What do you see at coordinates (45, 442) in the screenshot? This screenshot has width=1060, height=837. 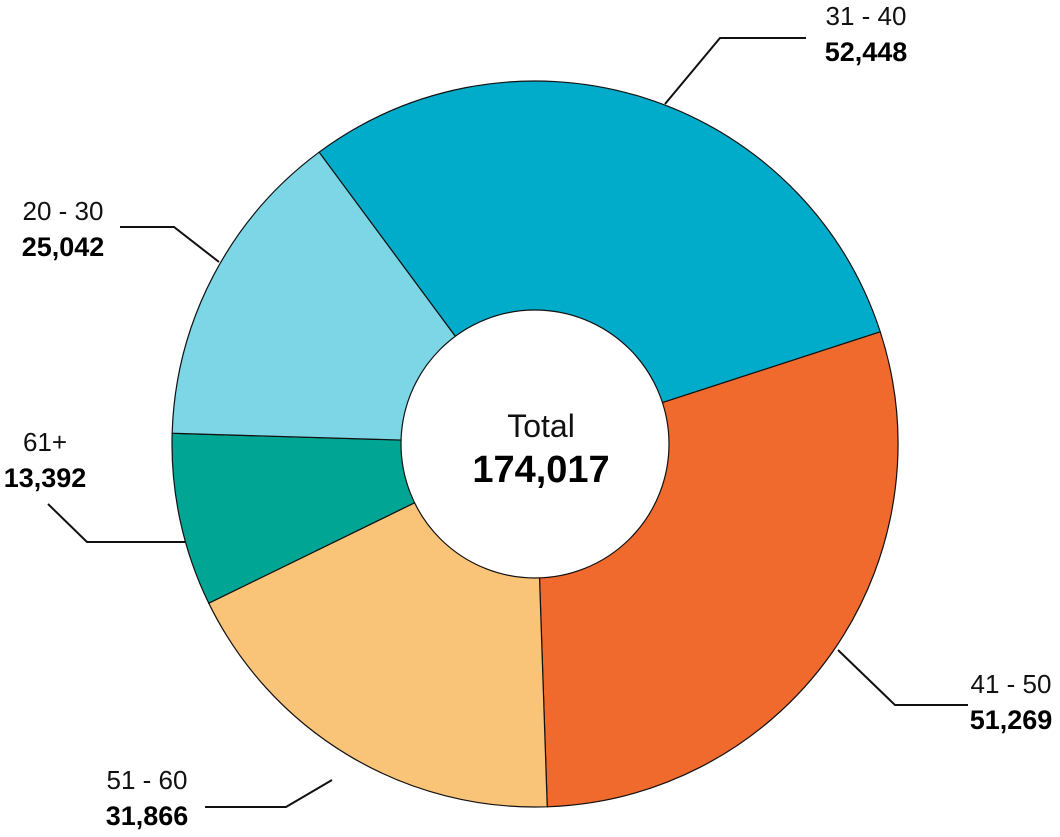 I see `slice-label-61plus: 61+` at bounding box center [45, 442].